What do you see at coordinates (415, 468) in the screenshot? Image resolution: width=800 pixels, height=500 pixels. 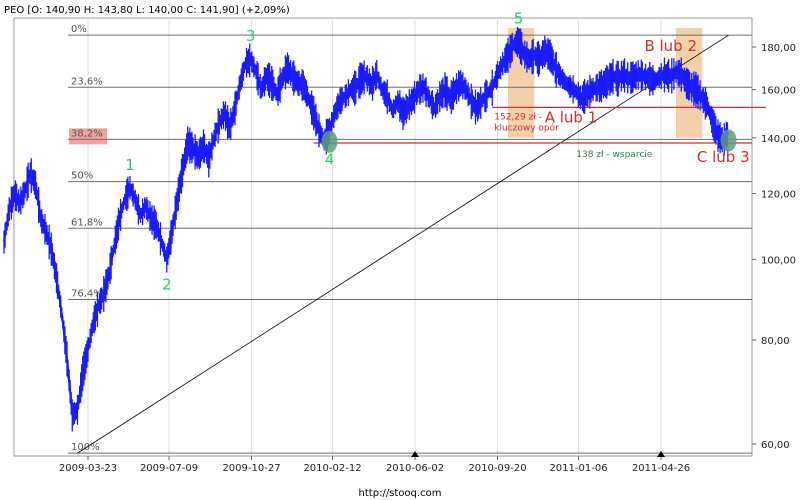 I see `x-tick-label: 2010-06-02` at bounding box center [415, 468].